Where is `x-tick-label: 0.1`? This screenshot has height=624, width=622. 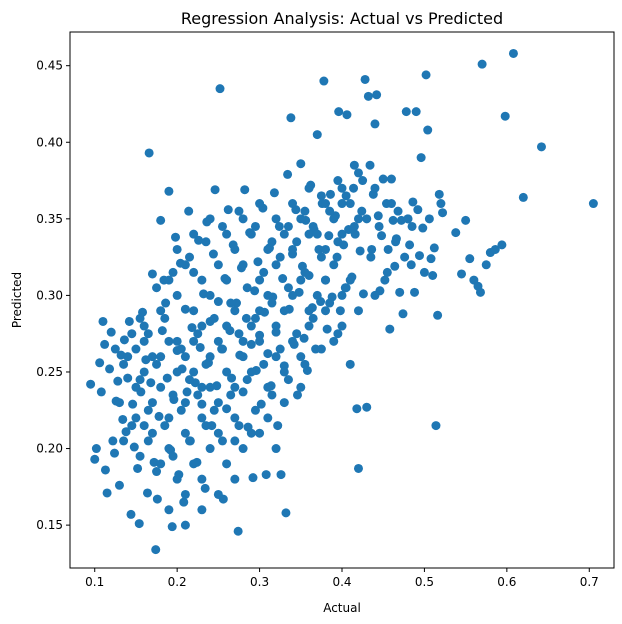
x-tick-label: 0.1 is located at coordinates (94, 582).